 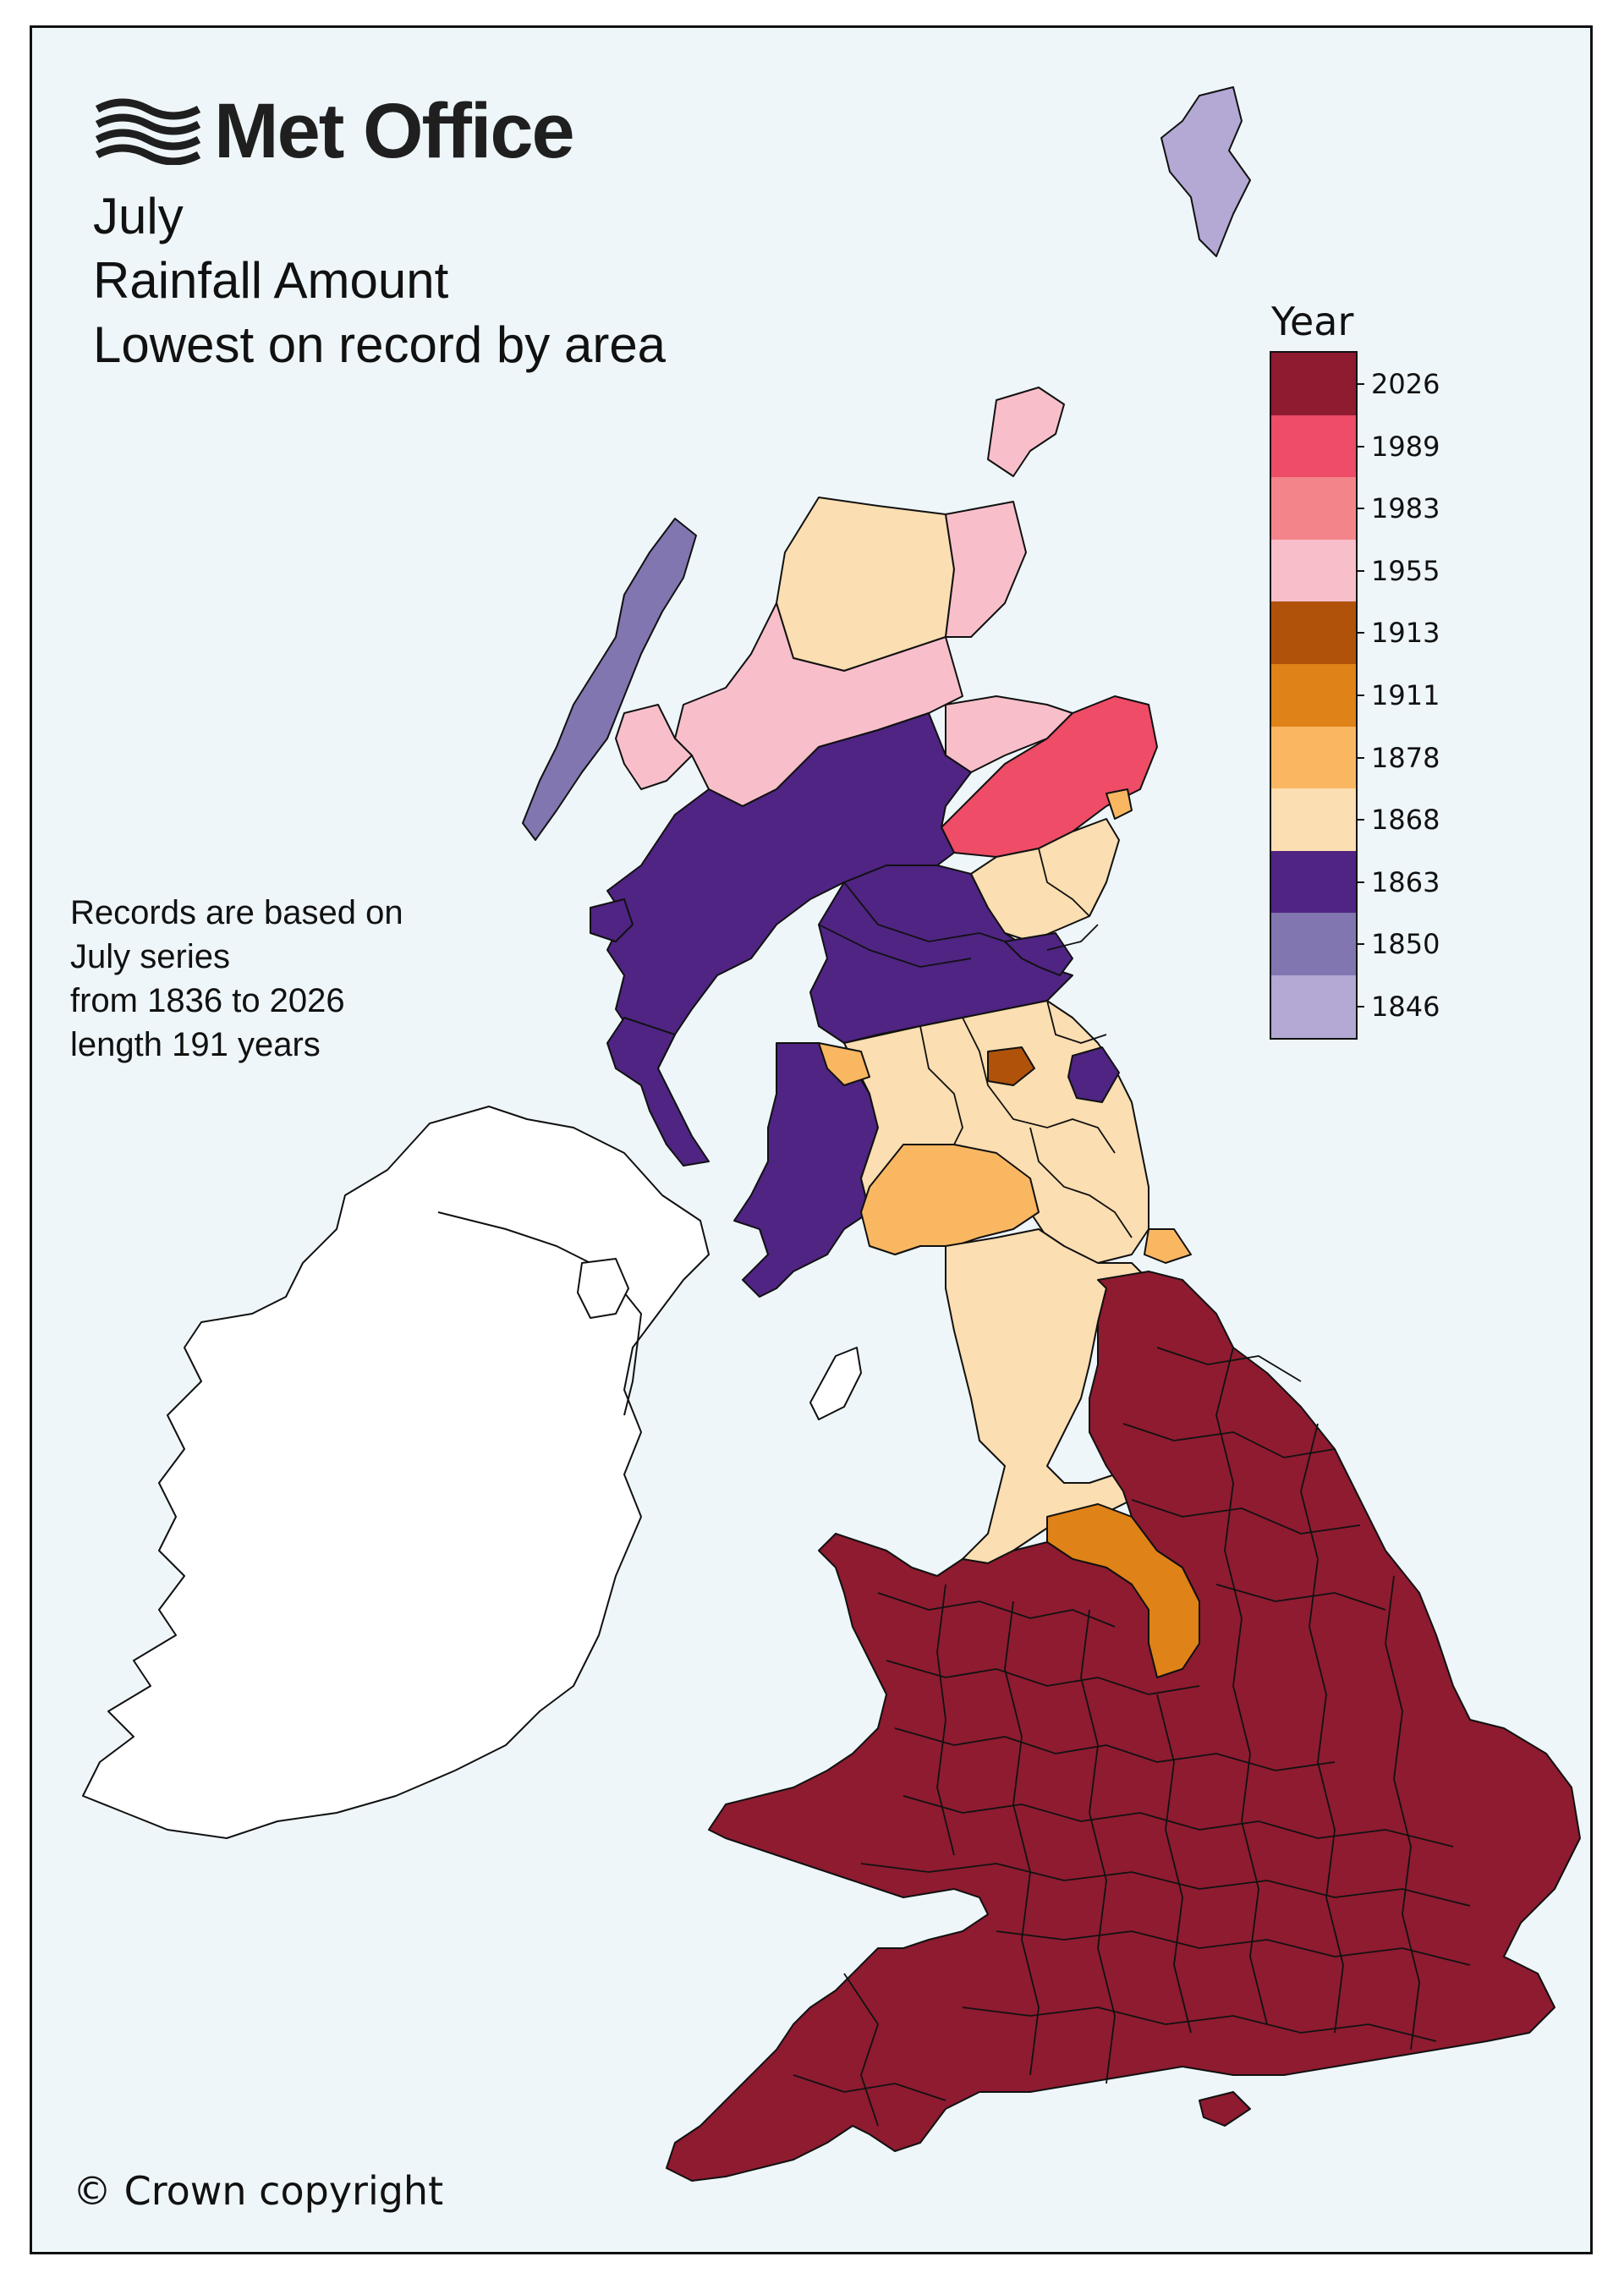 I want to click on legend-label: 1955, so click(x=1405, y=571).